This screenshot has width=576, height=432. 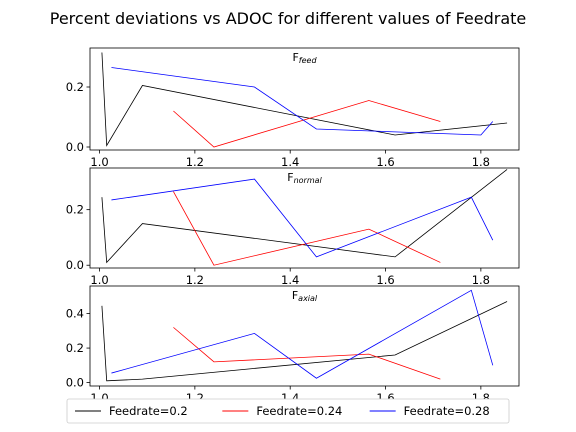 What do you see at coordinates (75, 314) in the screenshot?
I see `y-tick-label: 0.4` at bounding box center [75, 314].